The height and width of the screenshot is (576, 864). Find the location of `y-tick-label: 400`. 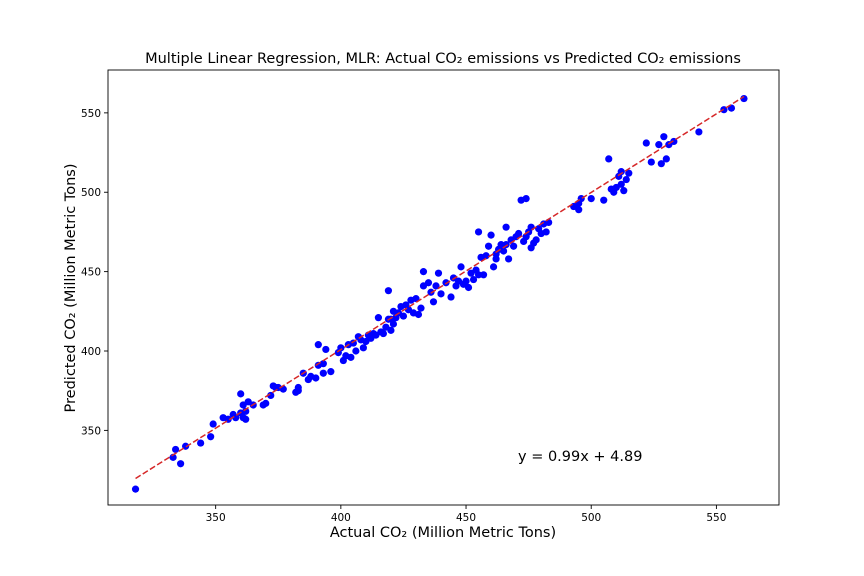

y-tick-label: 400 is located at coordinates (91, 352).